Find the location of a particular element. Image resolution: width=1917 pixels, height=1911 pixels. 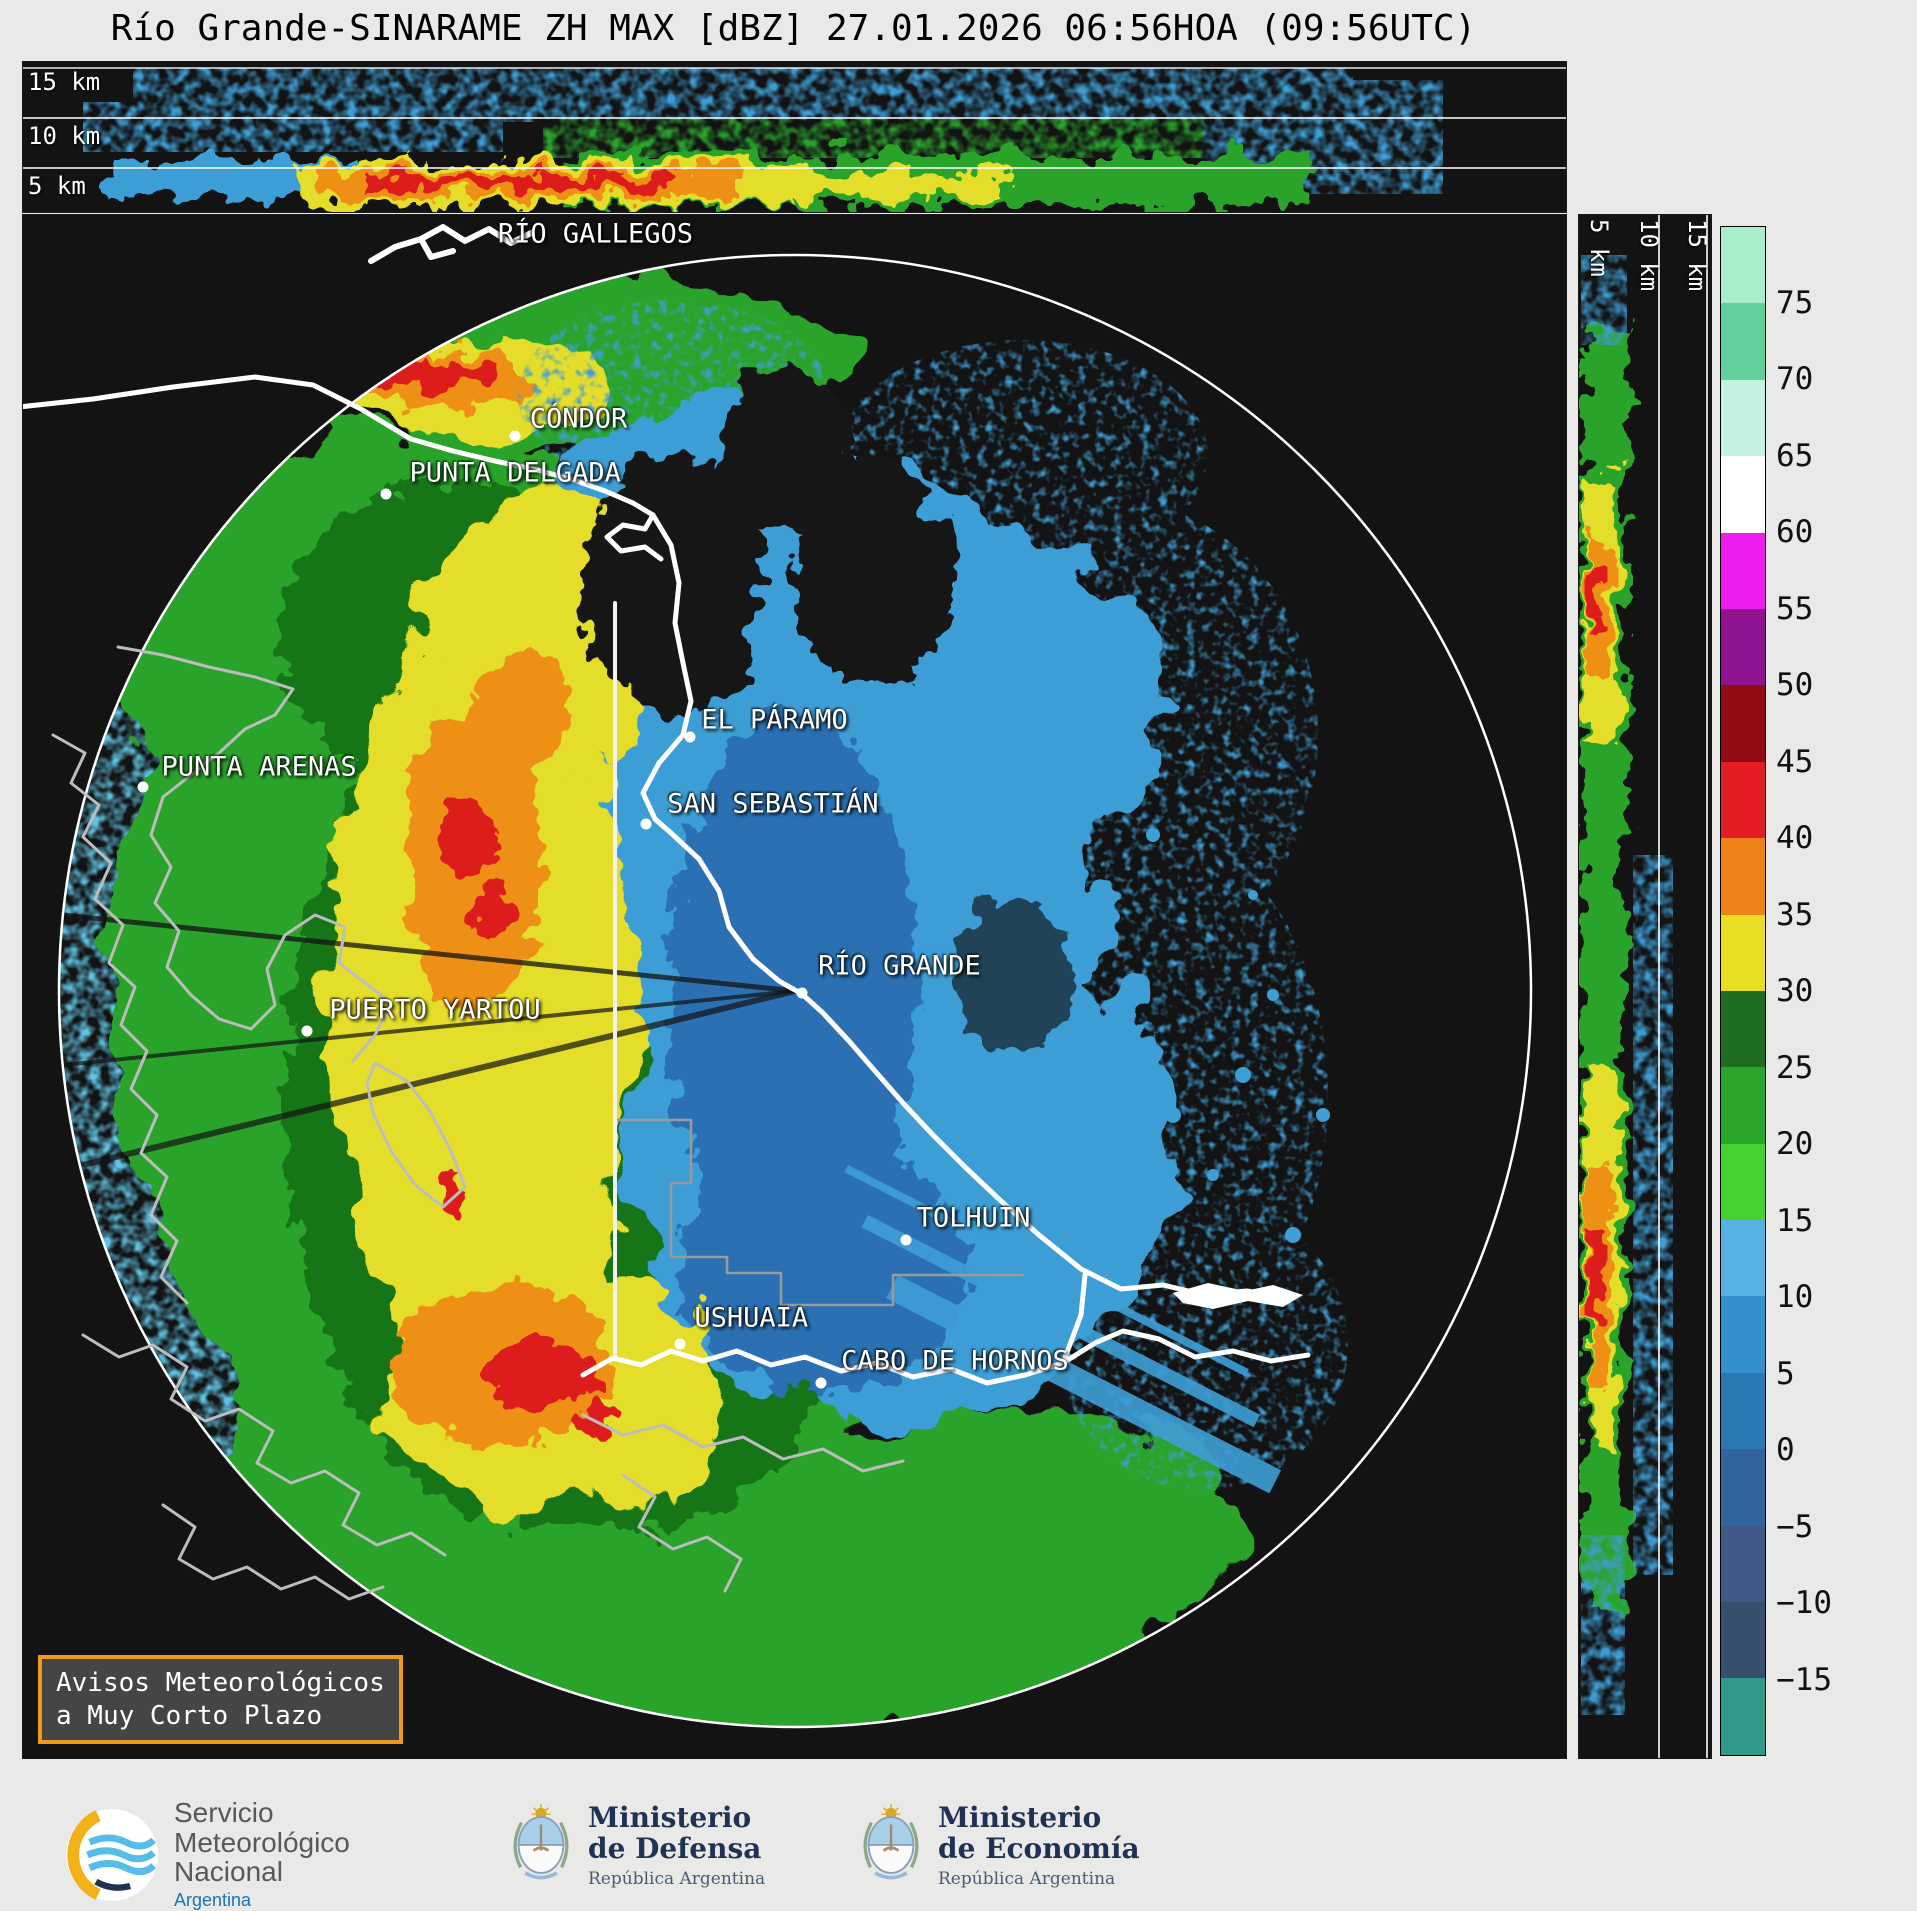

colorbar-tick-label: 65 is located at coordinates (1795, 455).